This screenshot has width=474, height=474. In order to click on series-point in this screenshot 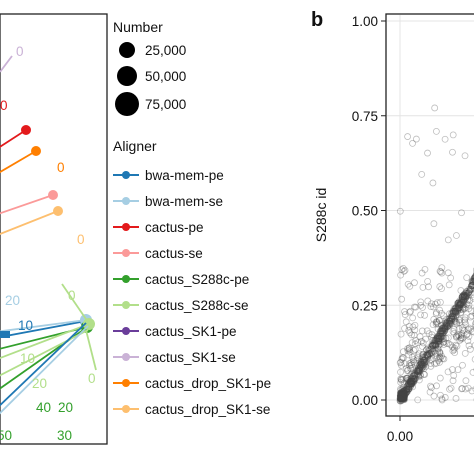, I will do `click(5, 334)`.